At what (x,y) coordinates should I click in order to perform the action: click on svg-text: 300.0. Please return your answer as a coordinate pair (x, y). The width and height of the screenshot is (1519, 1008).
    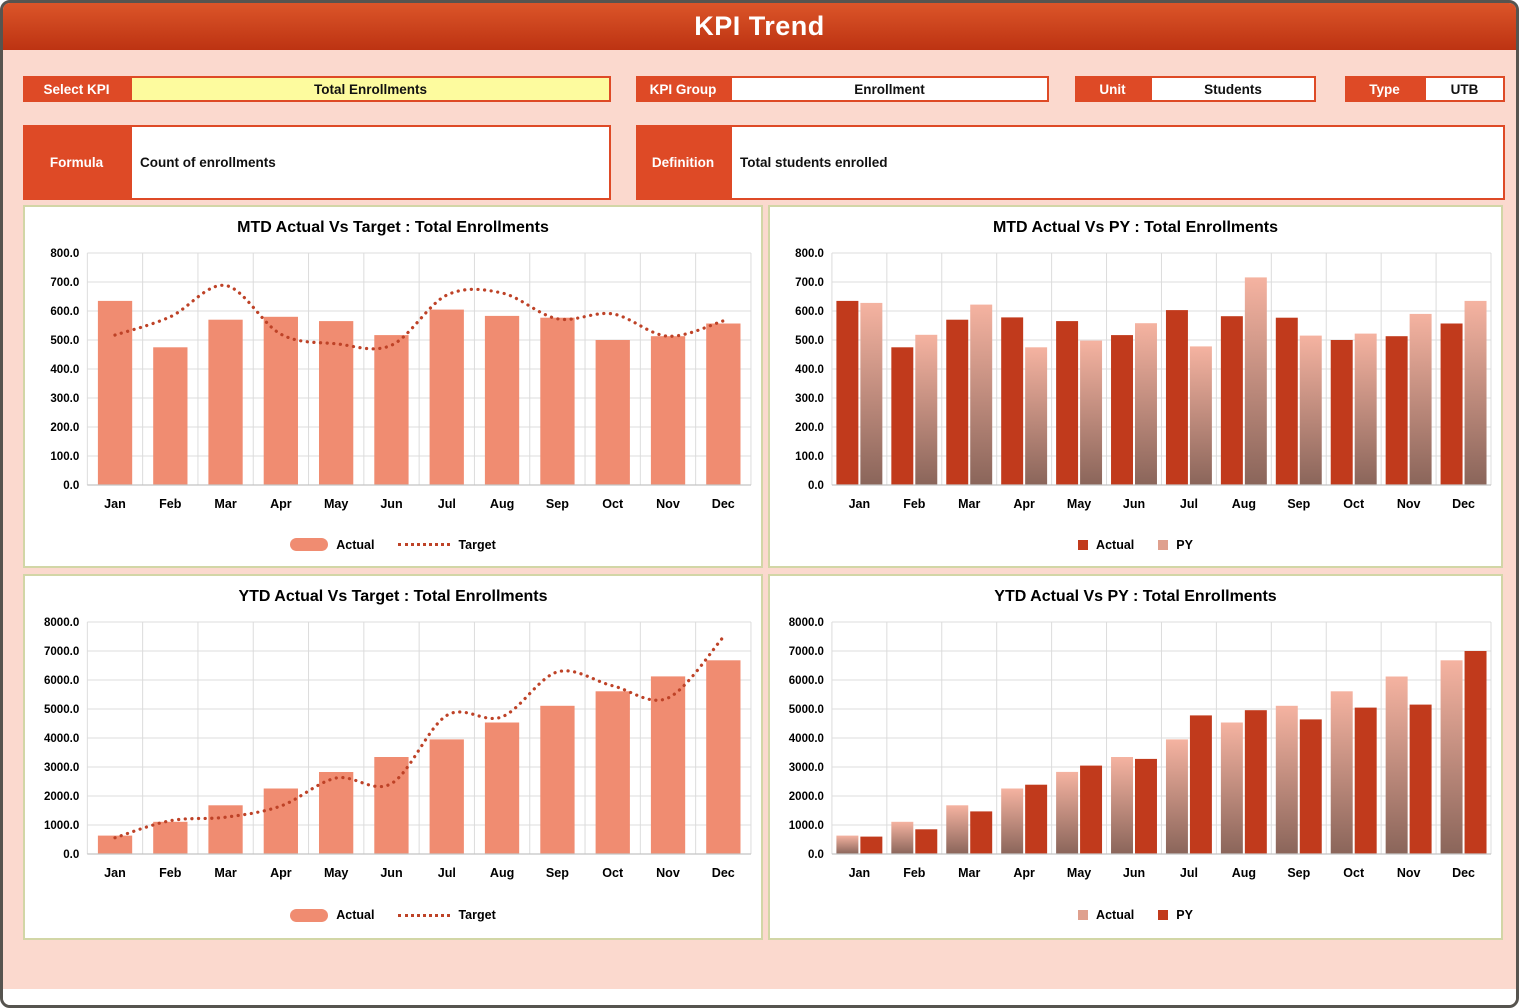
    Looking at the image, I should click on (64, 399).